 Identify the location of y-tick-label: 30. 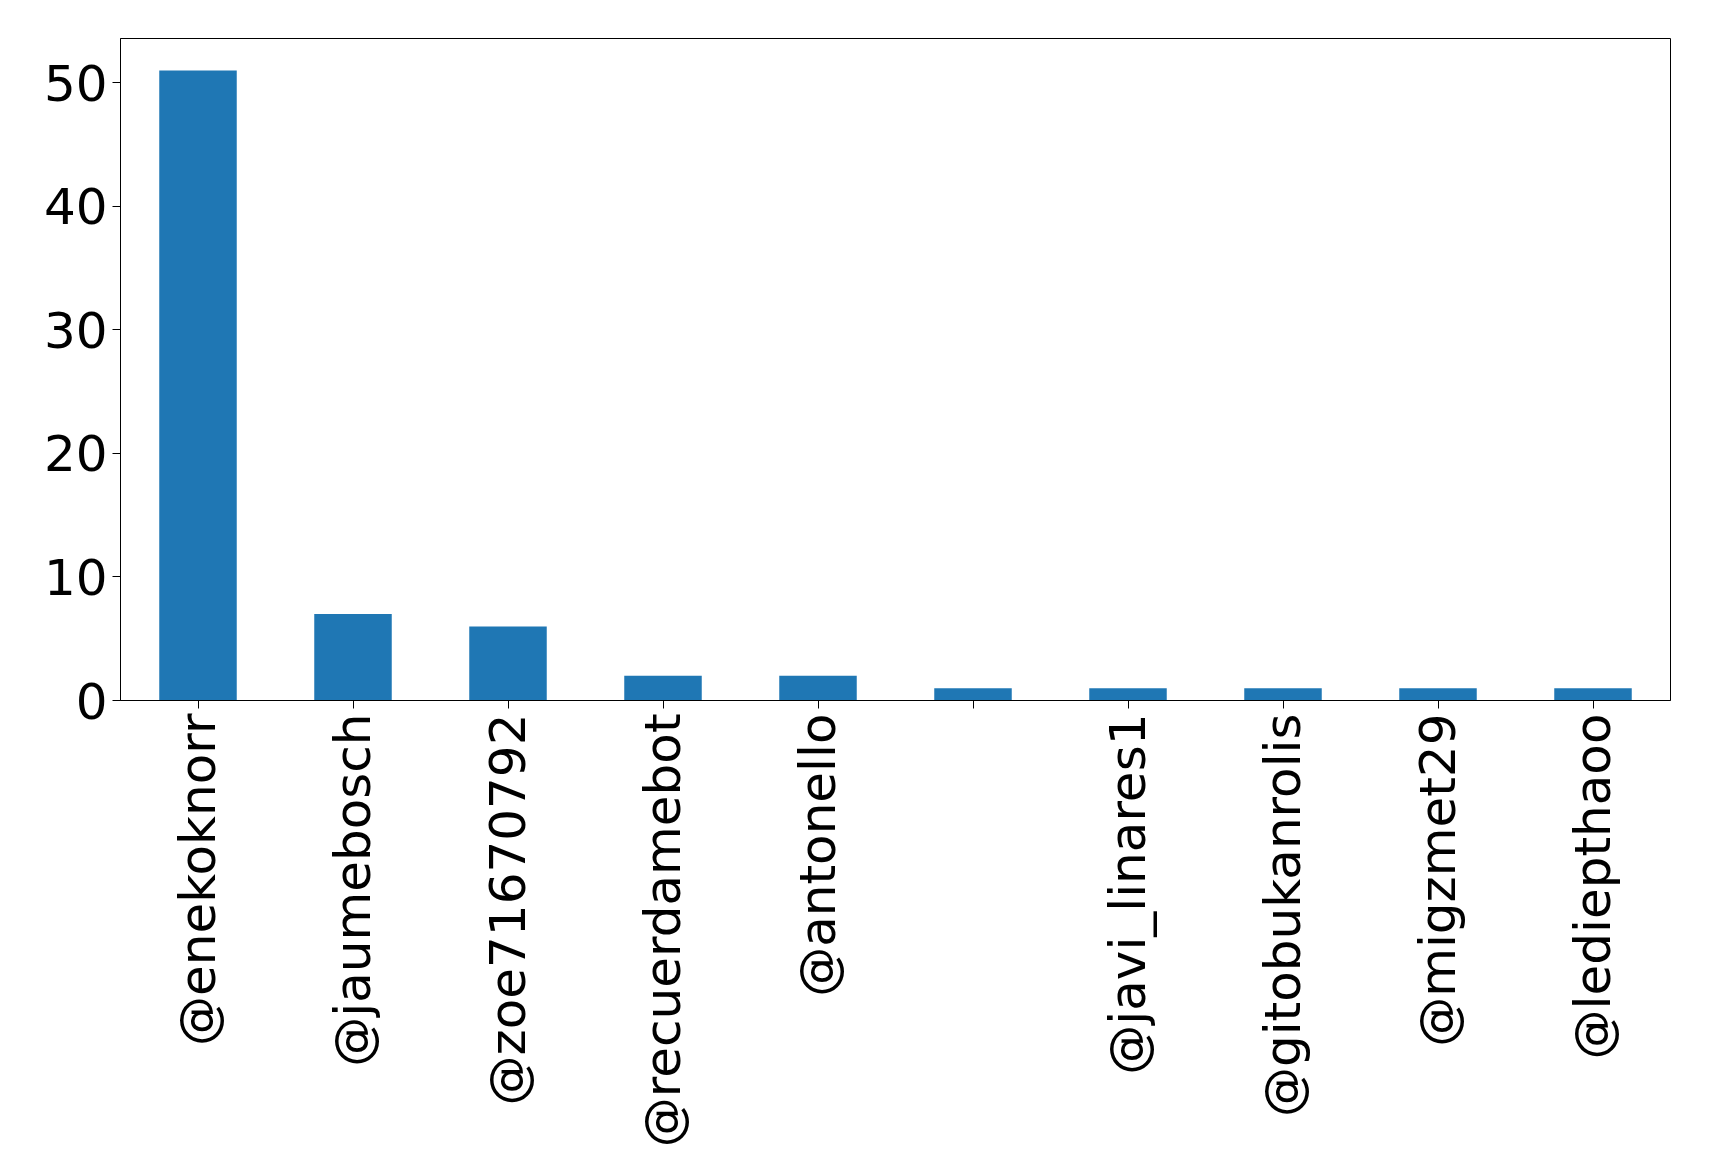
(75, 330).